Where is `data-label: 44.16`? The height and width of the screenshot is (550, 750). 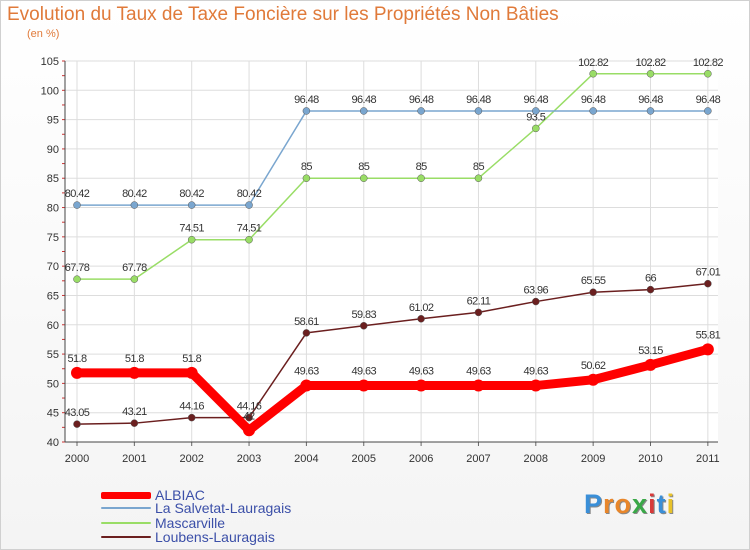
data-label: 44.16 is located at coordinates (191, 407).